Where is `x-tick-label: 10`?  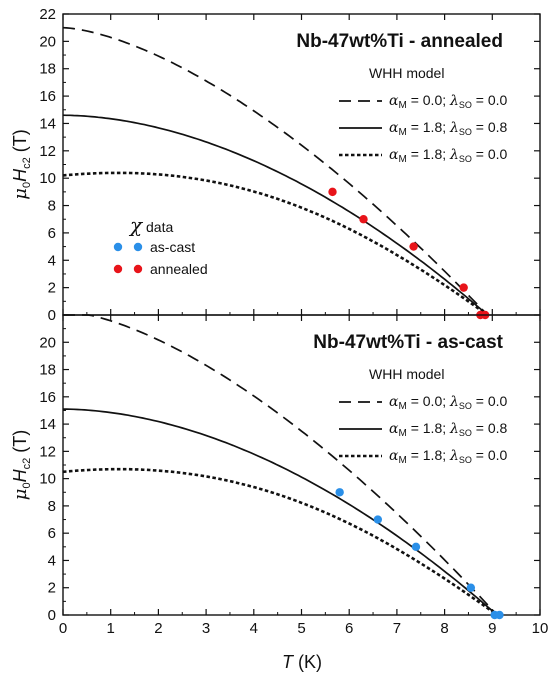 x-tick-label: 10 is located at coordinates (540, 628).